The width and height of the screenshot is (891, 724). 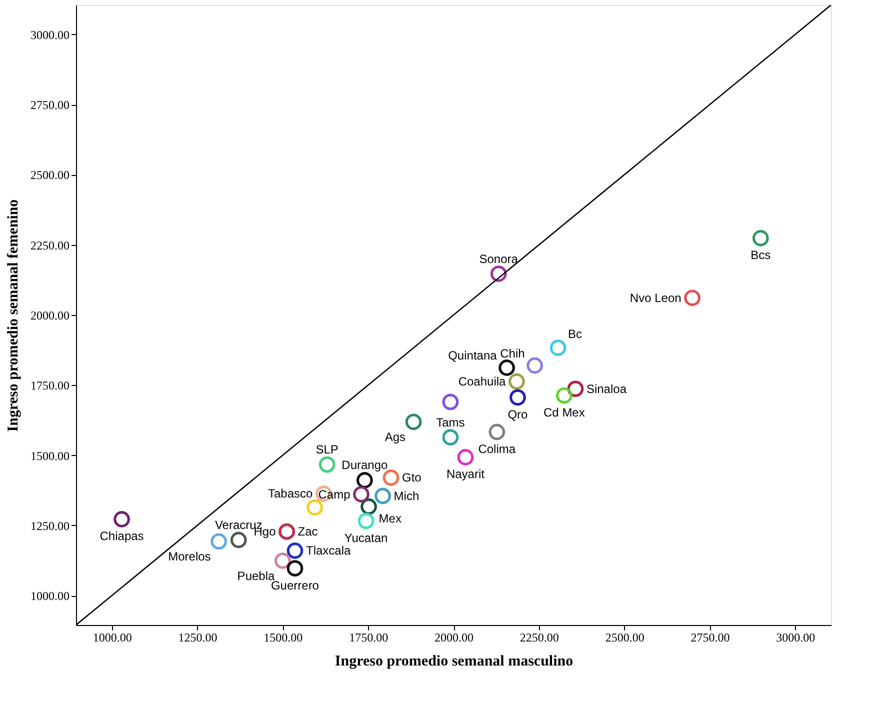 I want to click on data-label: Nvo Leon, so click(x=656, y=297).